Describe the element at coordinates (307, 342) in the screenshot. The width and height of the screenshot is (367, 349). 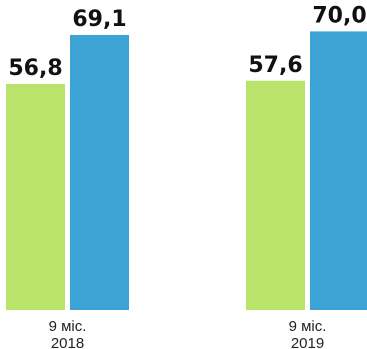
I see `category-label-1-line-1: 2019` at that location.